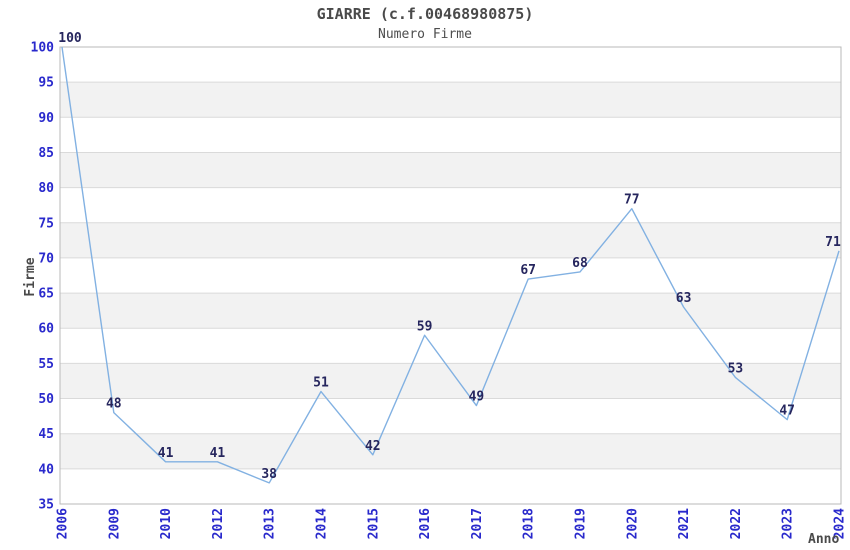  I want to click on y-tick-label: 80, so click(46, 188).